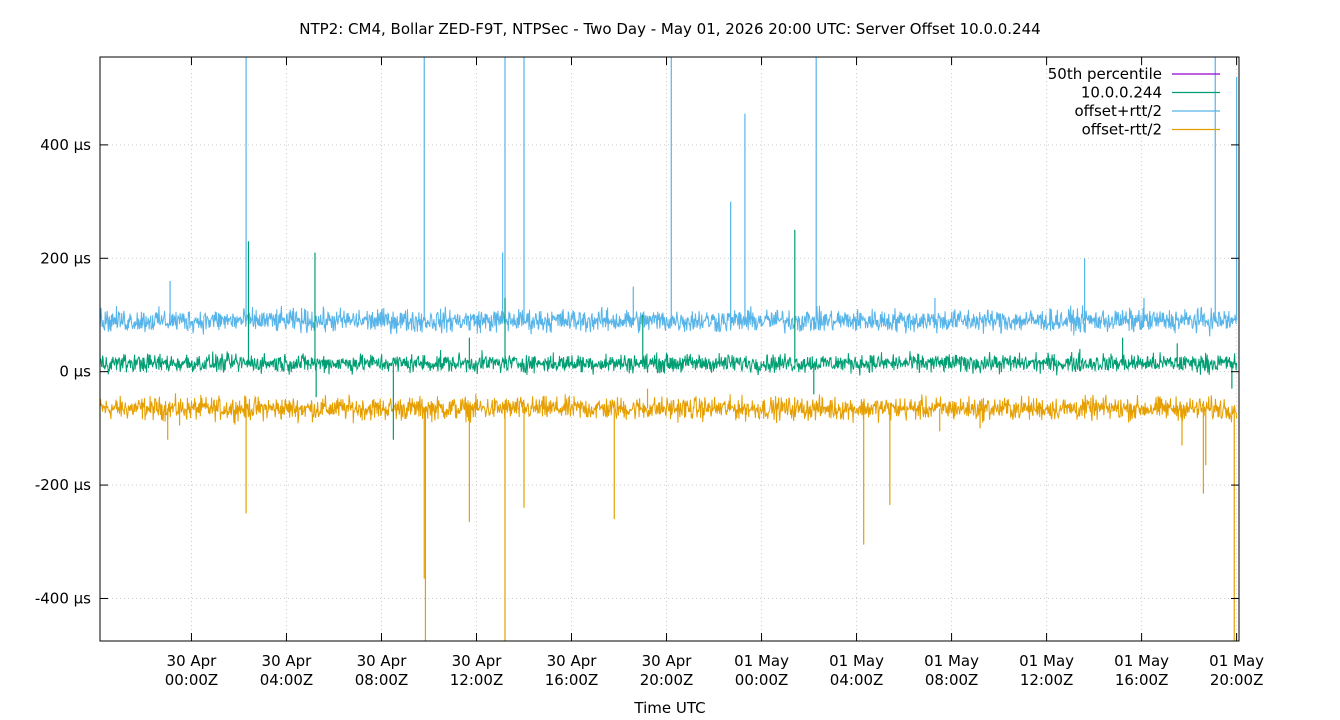  I want to click on legend-label: offset-rtt/2, so click(1122, 130).